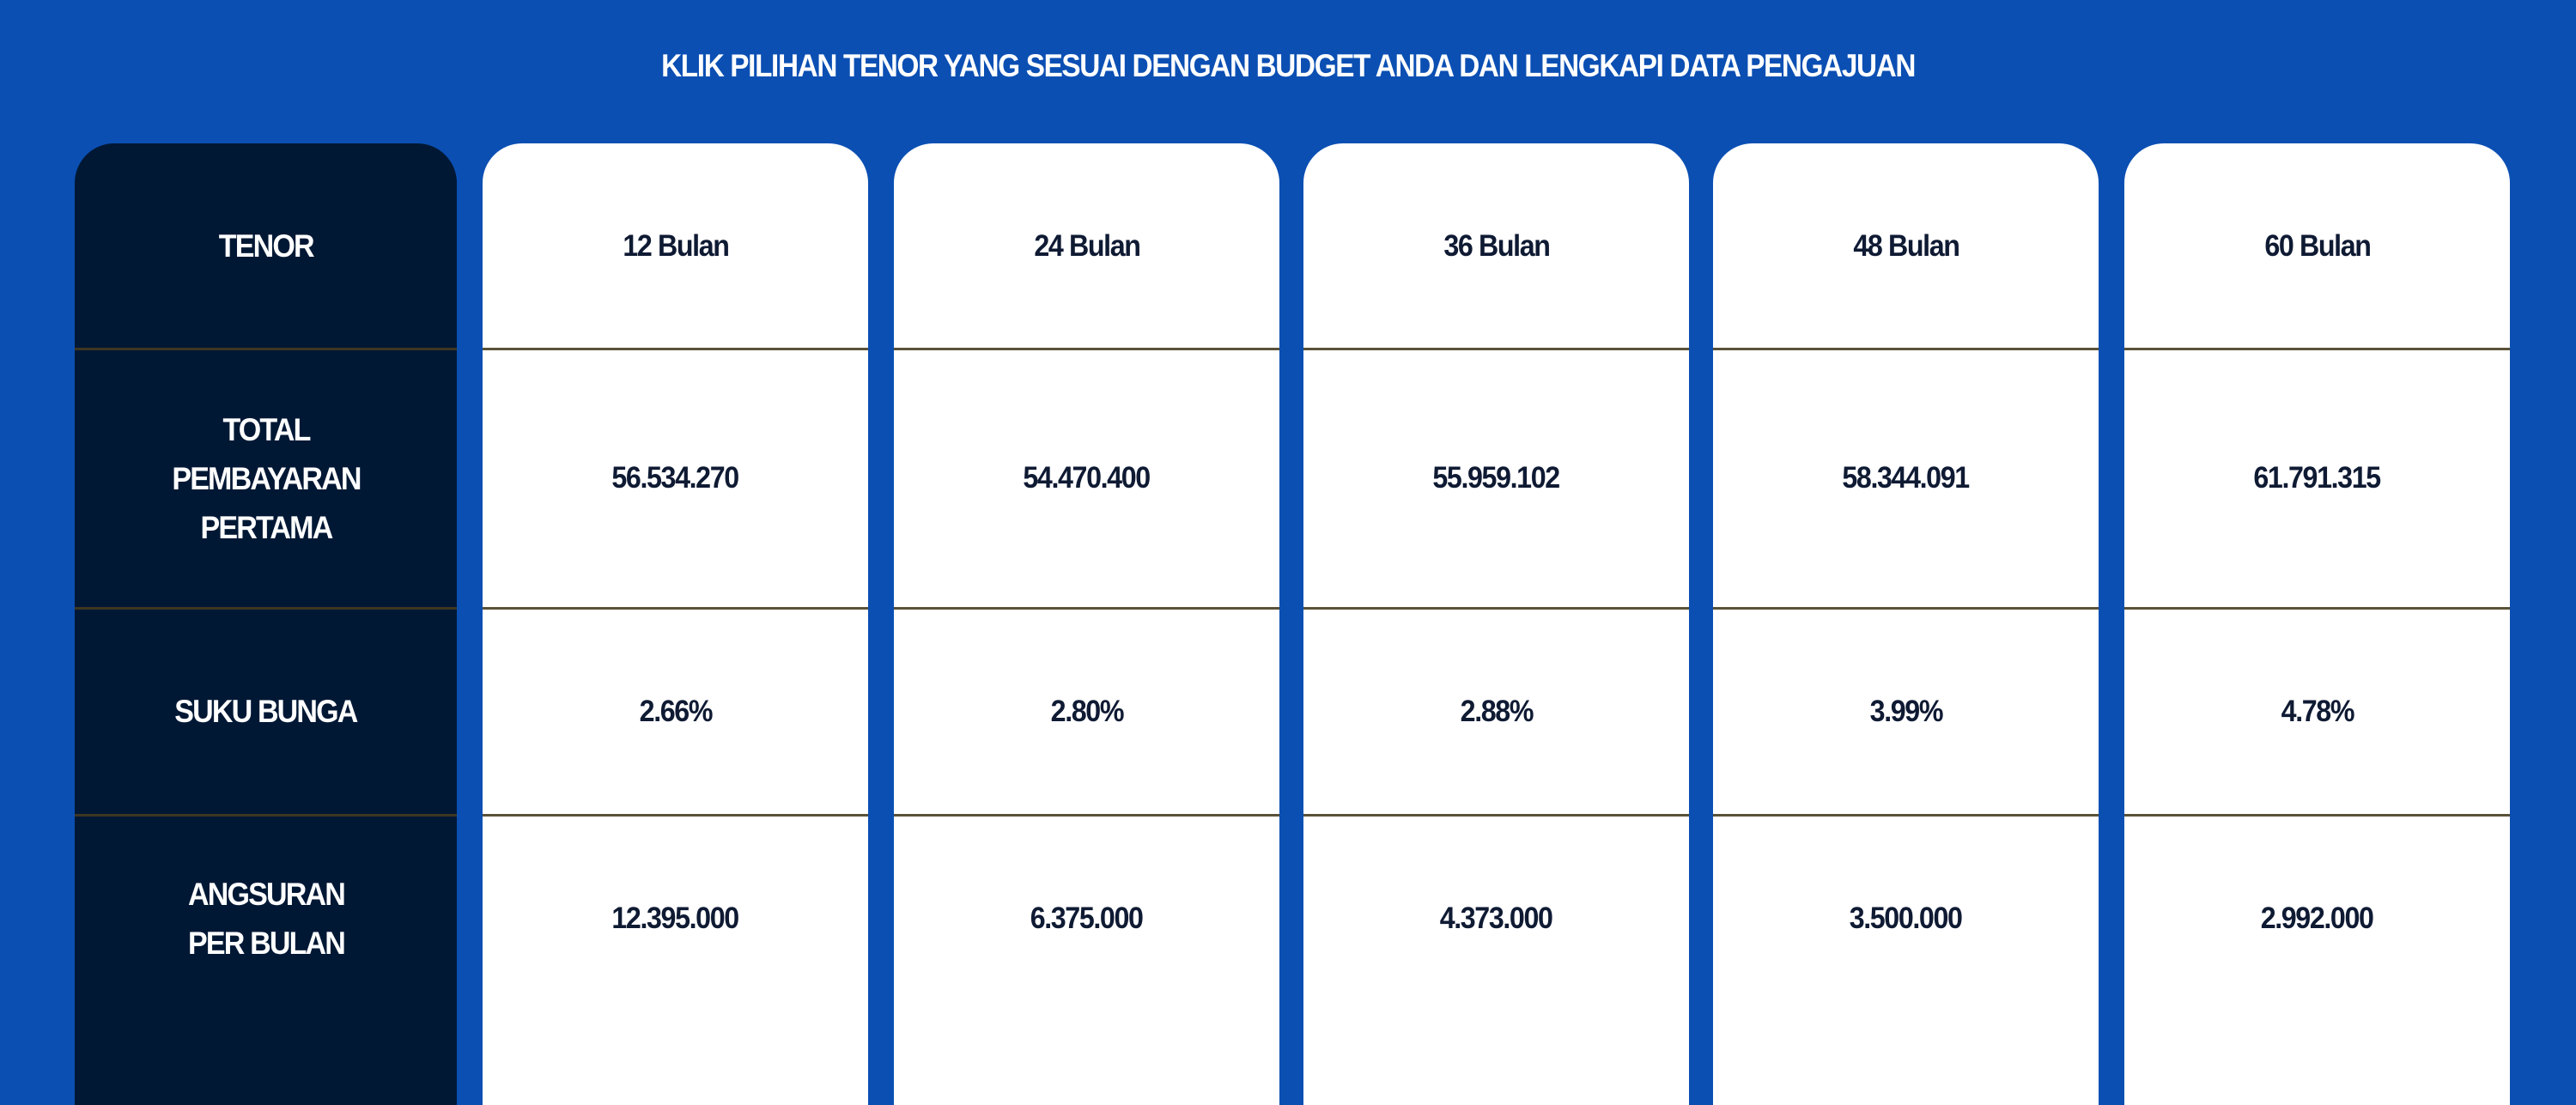 The height and width of the screenshot is (1105, 2576). I want to click on total-pembayaran-value: 58.344.091, so click(1907, 478).